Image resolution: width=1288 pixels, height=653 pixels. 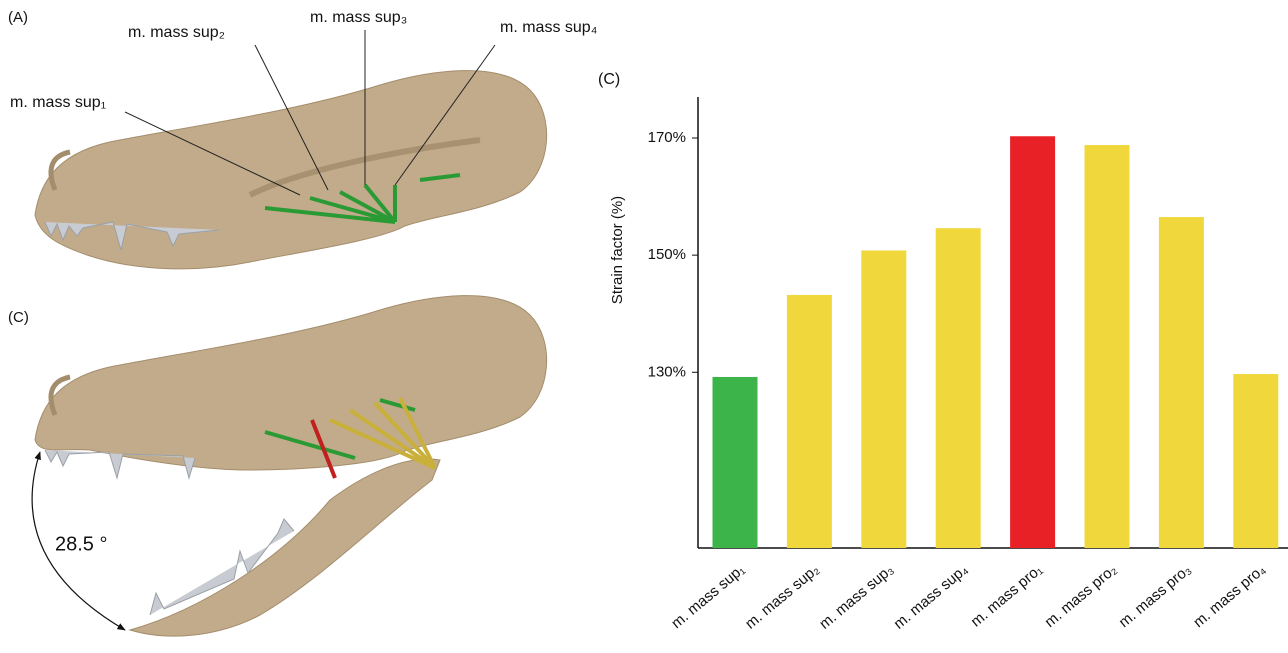 What do you see at coordinates (1155, 596) in the screenshot?
I see `x-tick-label: m. mass pro₃` at bounding box center [1155, 596].